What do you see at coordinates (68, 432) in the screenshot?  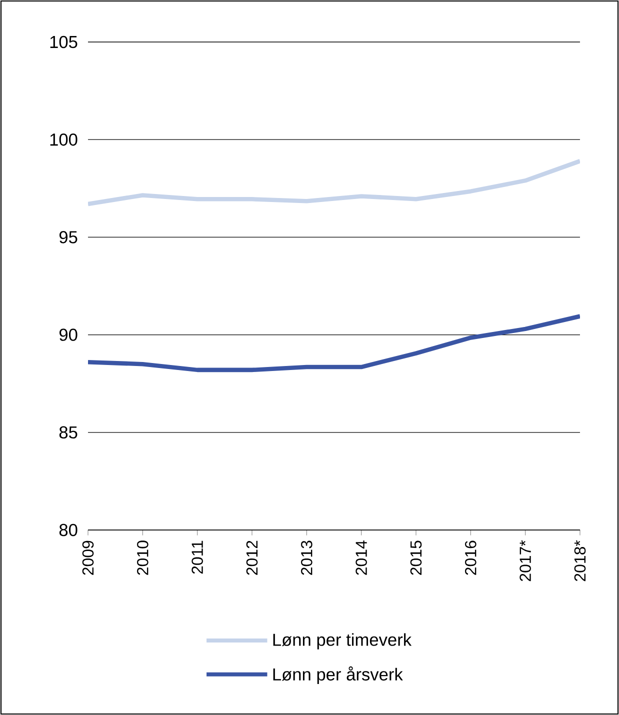 I see `y-tick-label: 85` at bounding box center [68, 432].